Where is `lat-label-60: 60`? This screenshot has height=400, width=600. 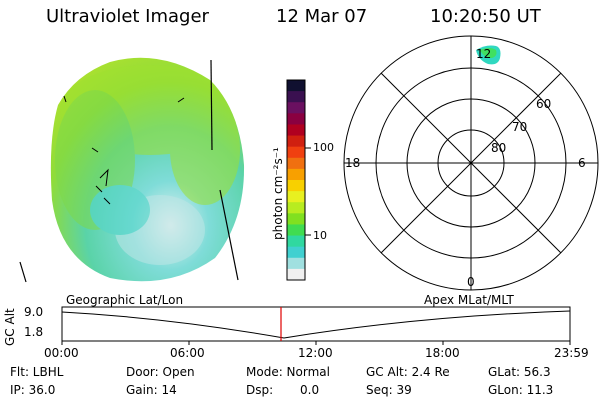 lat-label-60: 60 is located at coordinates (544, 104).